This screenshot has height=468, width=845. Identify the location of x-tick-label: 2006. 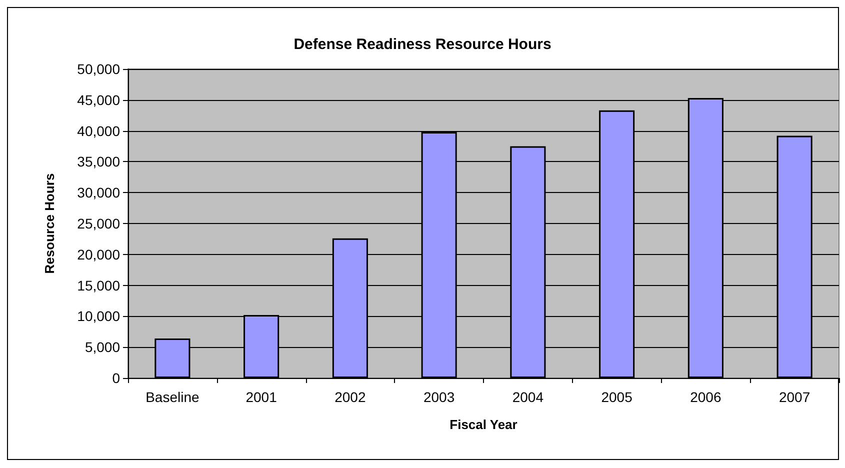
(706, 397).